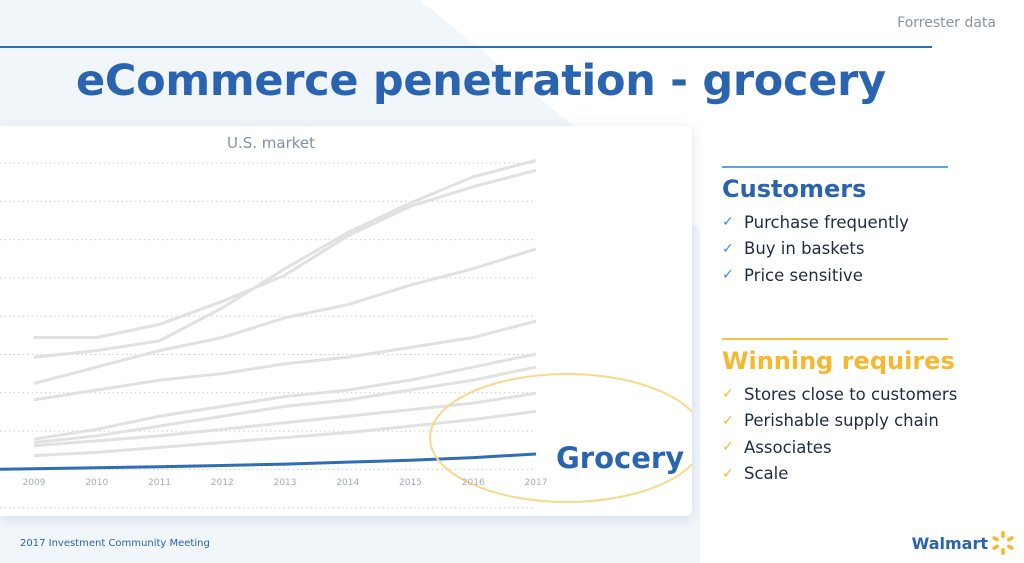 The width and height of the screenshot is (1024, 563). I want to click on list-item: ✓ Stores close to customers, so click(839, 394).